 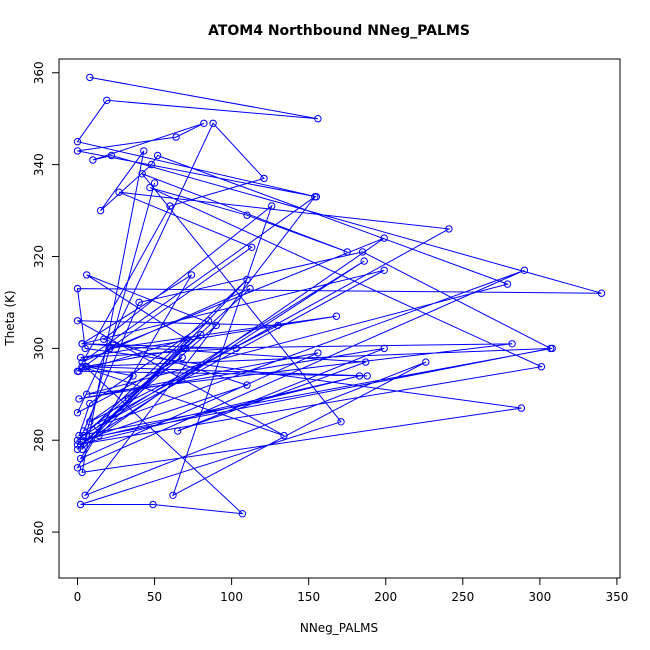 I want to click on y-axis: 260 280 300 320 340 360, so click(x=45, y=302).